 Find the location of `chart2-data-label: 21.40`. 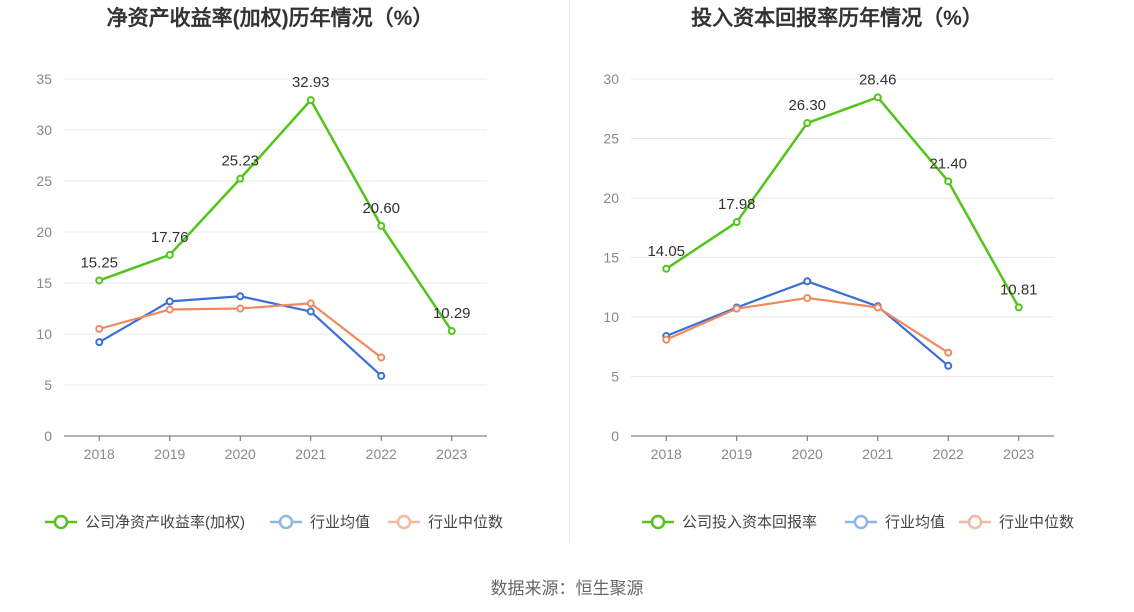

chart2-data-label: 21.40 is located at coordinates (948, 163).